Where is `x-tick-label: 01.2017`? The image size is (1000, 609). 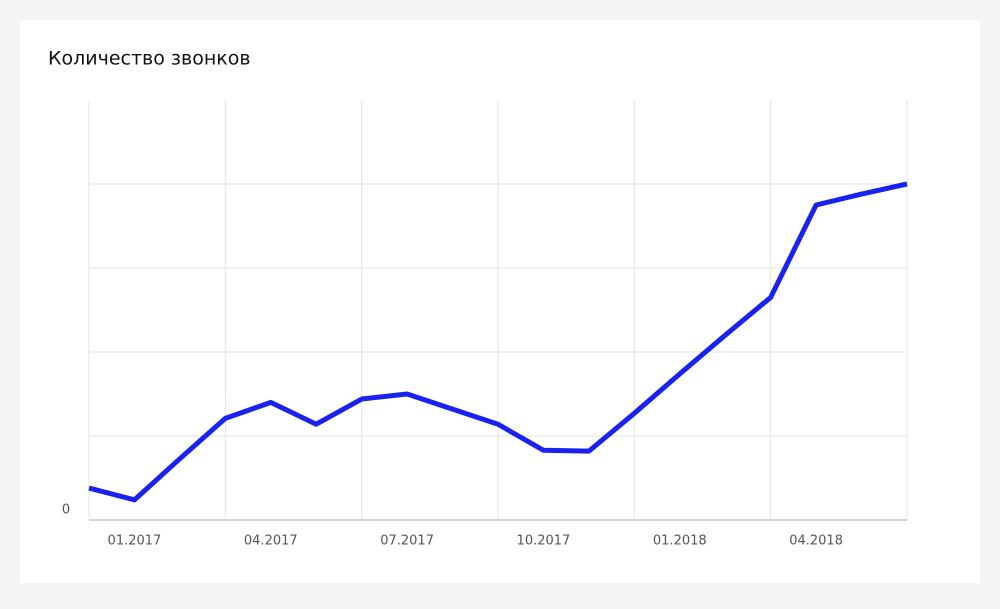 x-tick-label: 01.2017 is located at coordinates (135, 541).